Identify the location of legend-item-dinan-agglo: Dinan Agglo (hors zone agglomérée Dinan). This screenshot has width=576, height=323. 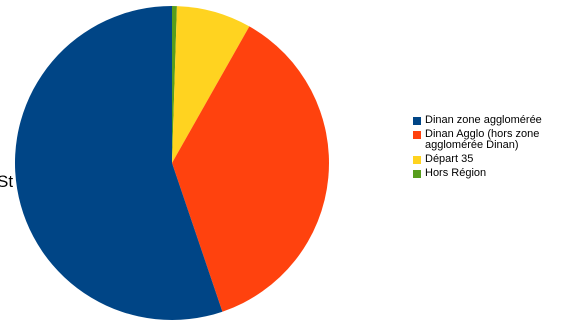
(493, 140).